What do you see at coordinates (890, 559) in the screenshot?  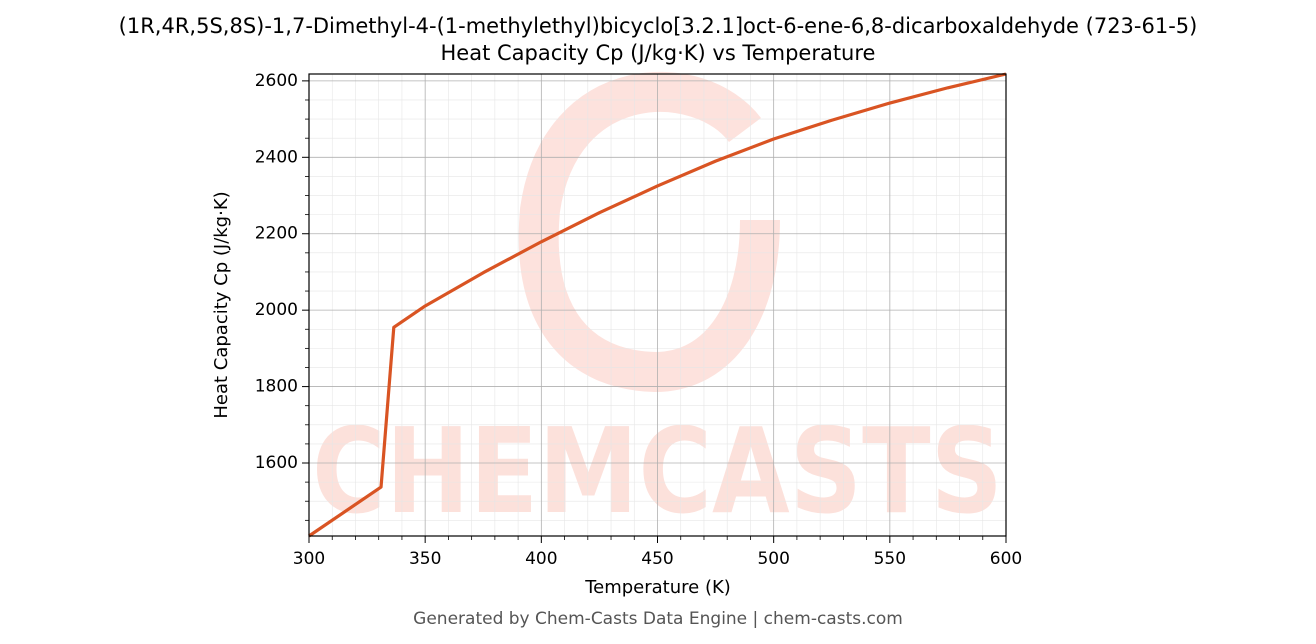 I see `x-tick-label: 550` at bounding box center [890, 559].